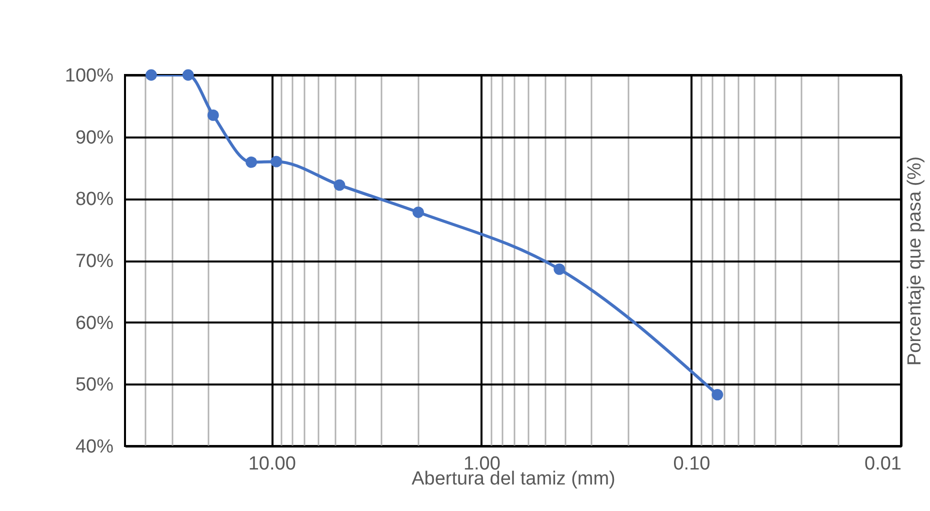 Image resolution: width=930 pixels, height=511 pixels. I want to click on y-tick-label: 50%, so click(94, 385).